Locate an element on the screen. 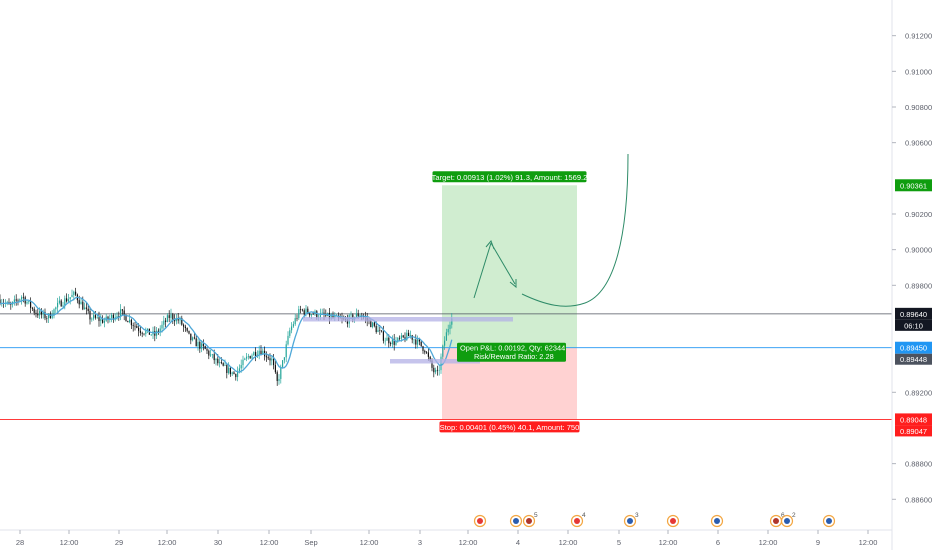 The height and width of the screenshot is (550, 932). event-marker: 4 is located at coordinates (578, 520).